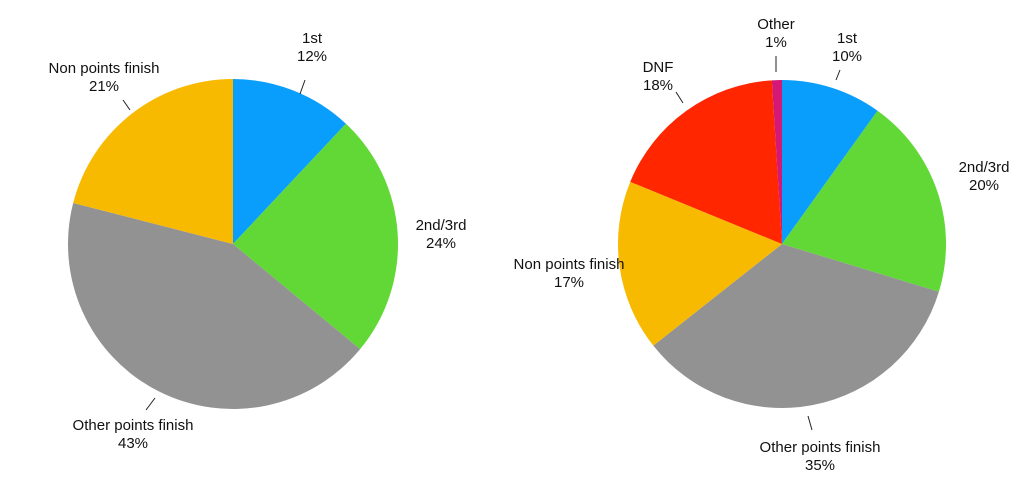  I want to click on slice-label-1st: 1st 12%, so click(312, 47).